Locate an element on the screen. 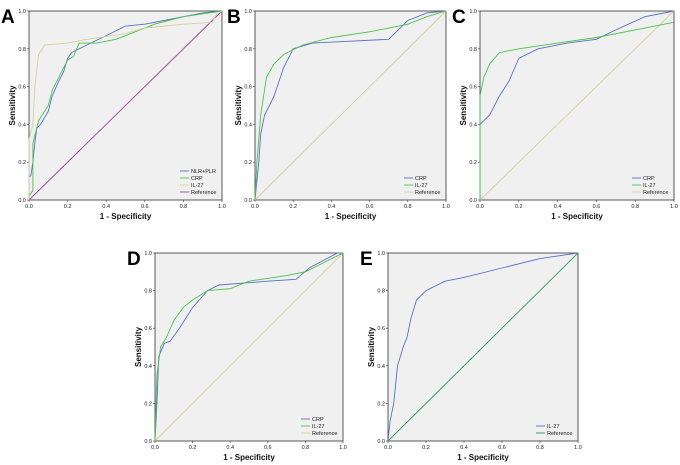 Image resolution: width=680 pixels, height=465 pixels. panel-label: E is located at coordinates (366, 259).